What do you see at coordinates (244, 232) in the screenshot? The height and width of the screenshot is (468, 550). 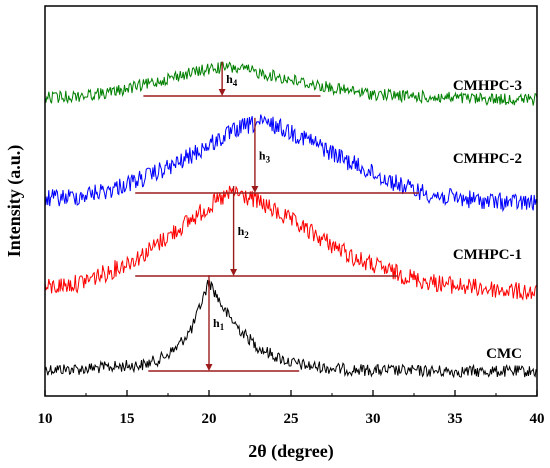 I see `peak-height-label-cmhpc-1: h2` at bounding box center [244, 232].